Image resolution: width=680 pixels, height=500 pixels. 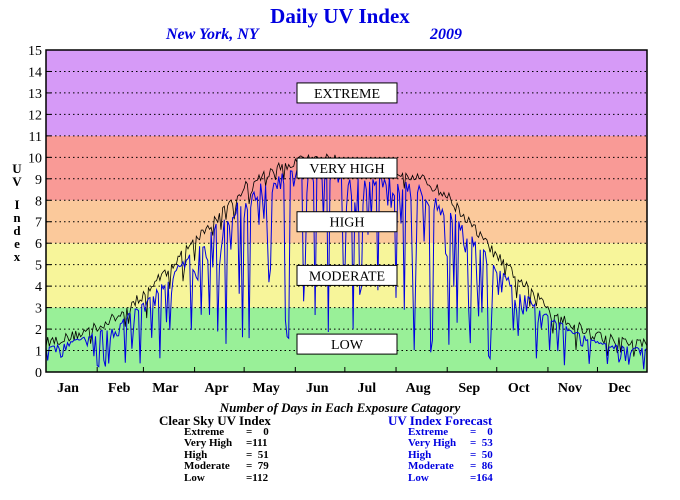 I want to click on clear-sky-title: Clear Sky UV Index, so click(x=215, y=420).